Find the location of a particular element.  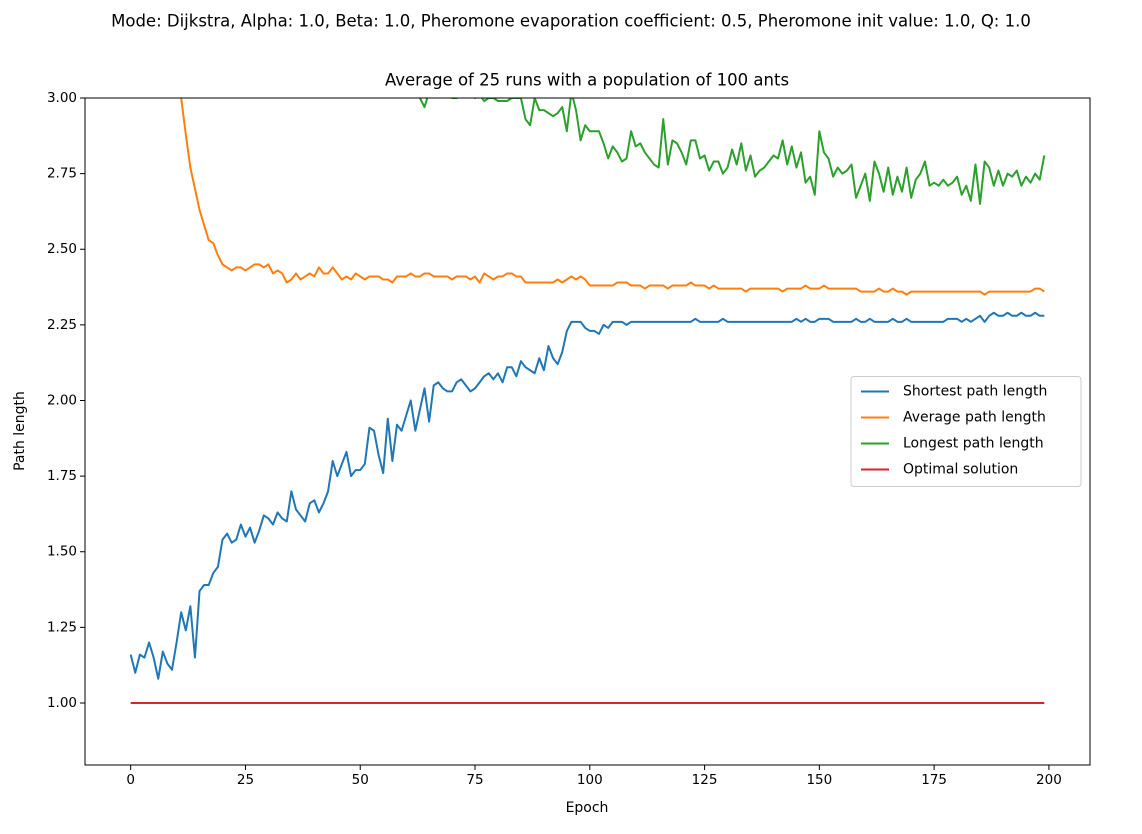

x-tick-label: 200 is located at coordinates (1049, 780).